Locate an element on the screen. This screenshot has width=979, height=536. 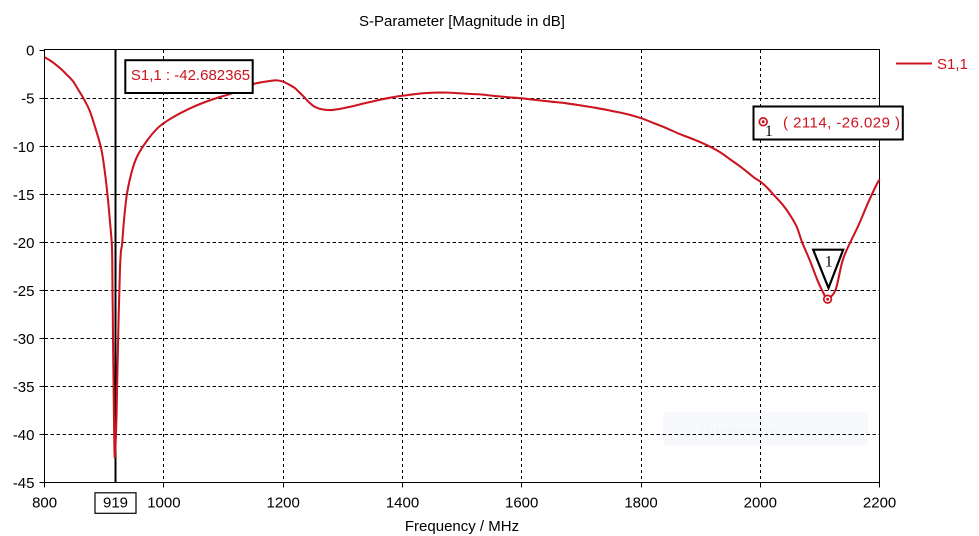
svg-text: -40 is located at coordinates (24, 435).